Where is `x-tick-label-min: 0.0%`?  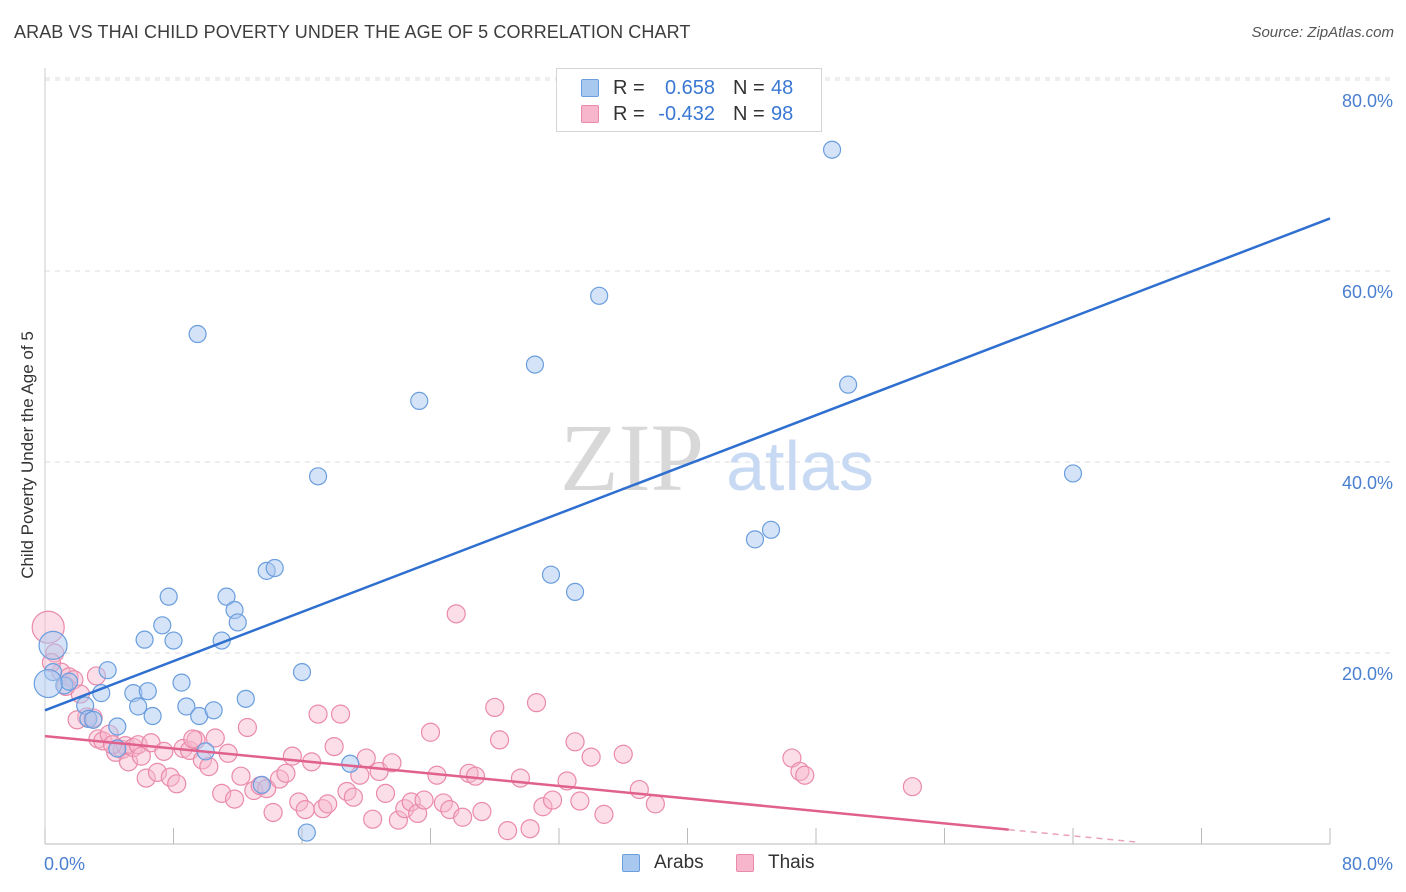 x-tick-label-min: 0.0% is located at coordinates (64, 864).